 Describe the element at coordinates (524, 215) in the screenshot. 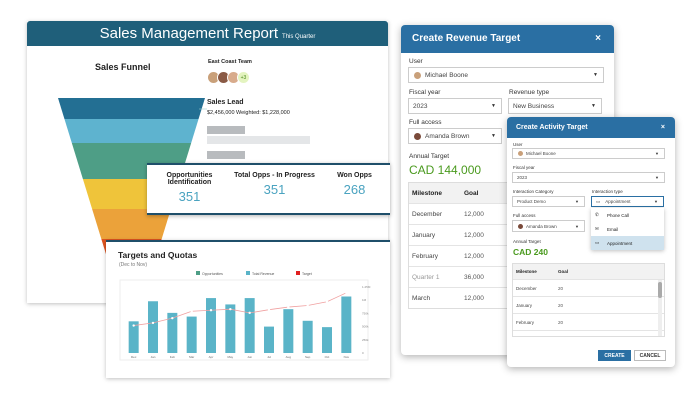

I see `full-access-label: Full access` at that location.